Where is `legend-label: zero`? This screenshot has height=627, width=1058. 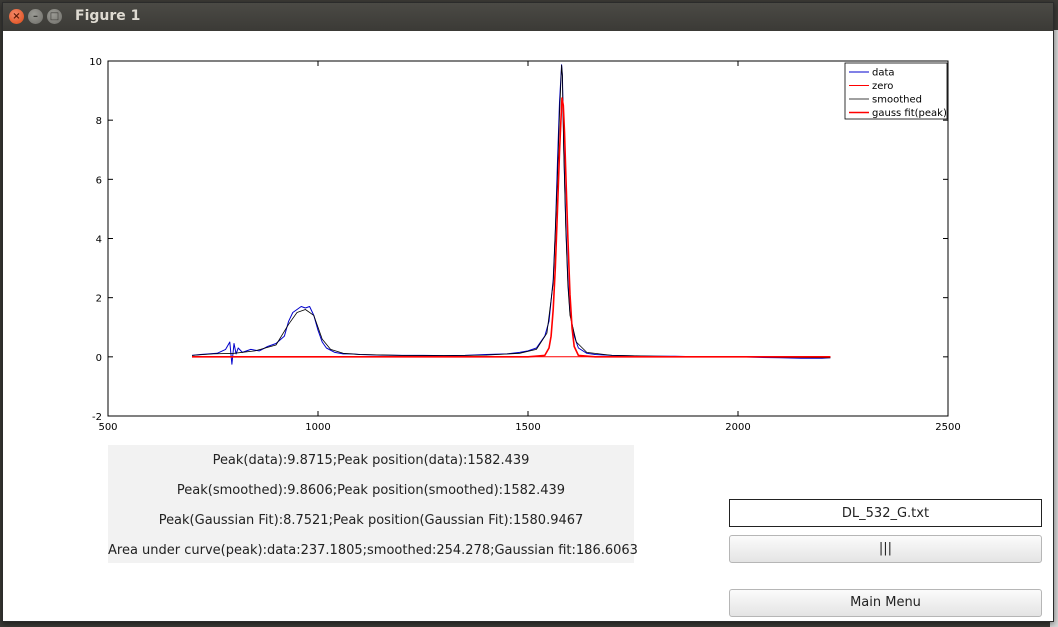
legend-label: zero is located at coordinates (882, 86).